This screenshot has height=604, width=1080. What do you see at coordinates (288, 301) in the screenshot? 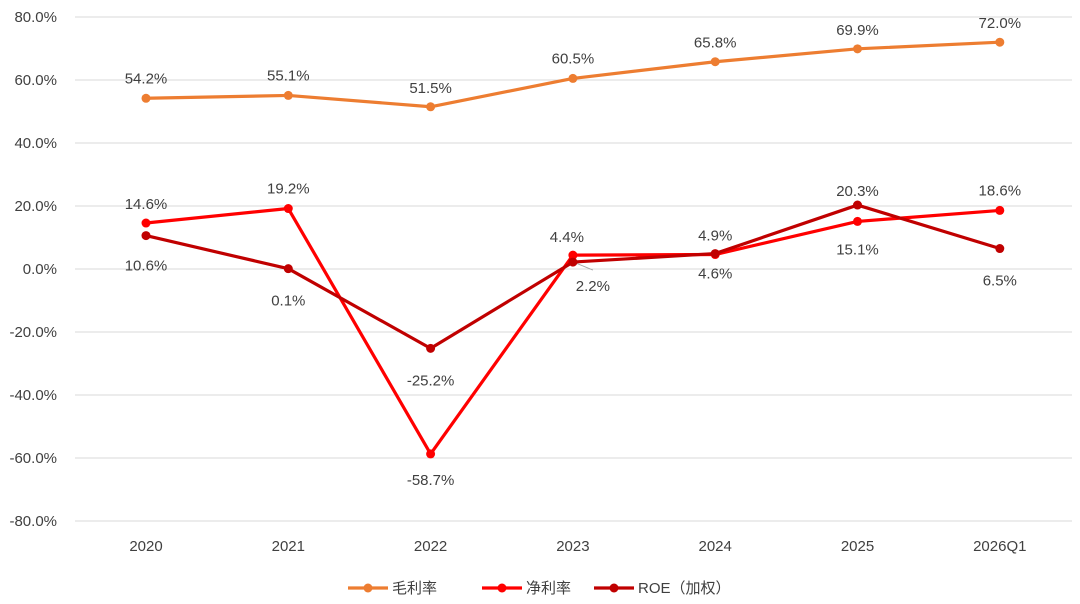
I see `data-label: 0.1%` at bounding box center [288, 301].